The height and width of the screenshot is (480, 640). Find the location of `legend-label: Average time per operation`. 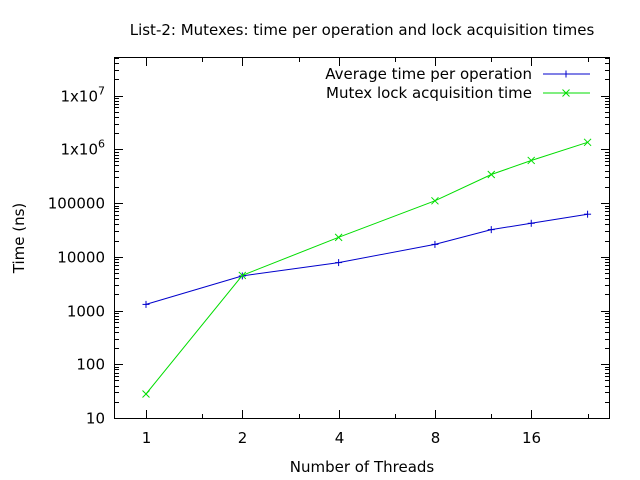

legend-label: Average time per operation is located at coordinates (428, 74).